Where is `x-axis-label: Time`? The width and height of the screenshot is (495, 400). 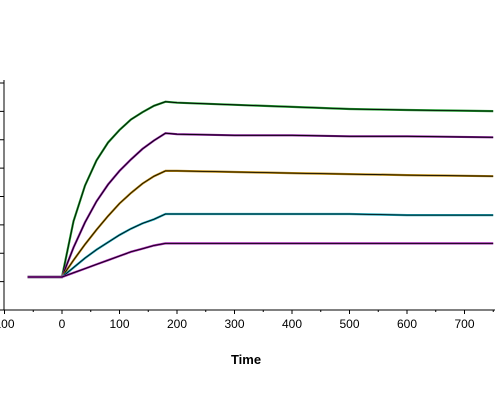
x-axis-label: Time is located at coordinates (246, 359).